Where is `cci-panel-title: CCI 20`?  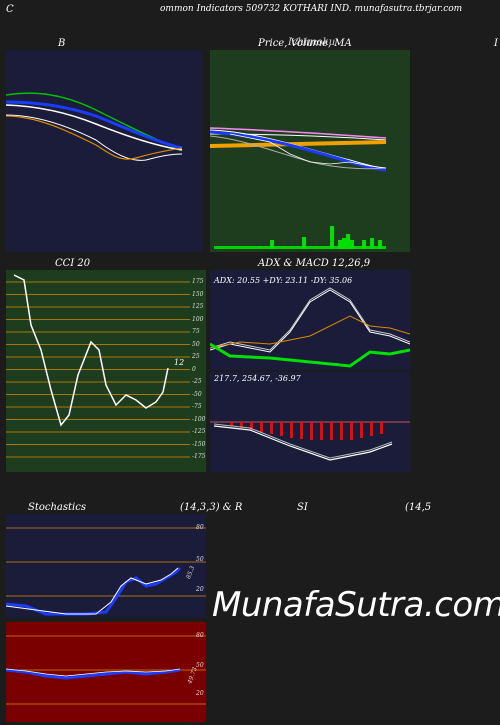
cci-panel-title: CCI 20 is located at coordinates (73, 263).